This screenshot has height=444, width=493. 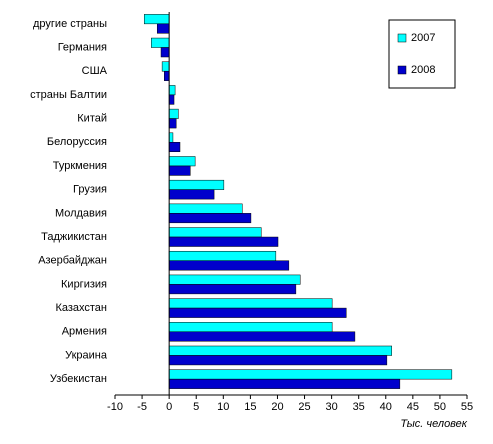 I want to click on x-tick-label: -10, so click(x=115, y=407).